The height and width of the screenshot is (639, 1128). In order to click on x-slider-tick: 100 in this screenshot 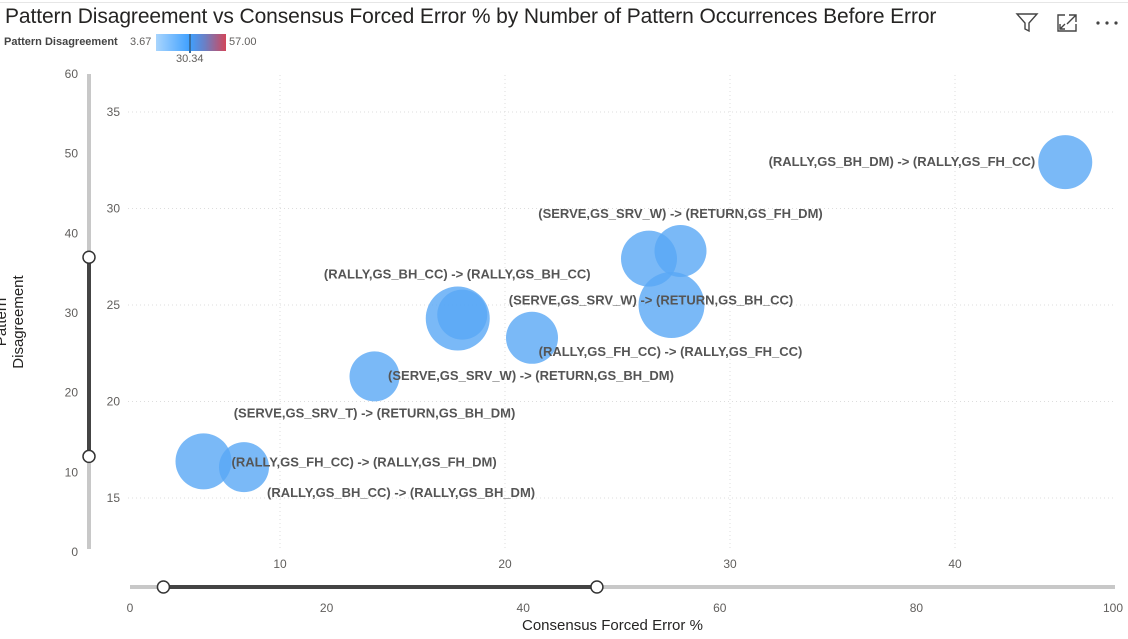, I will do `click(1113, 608)`.